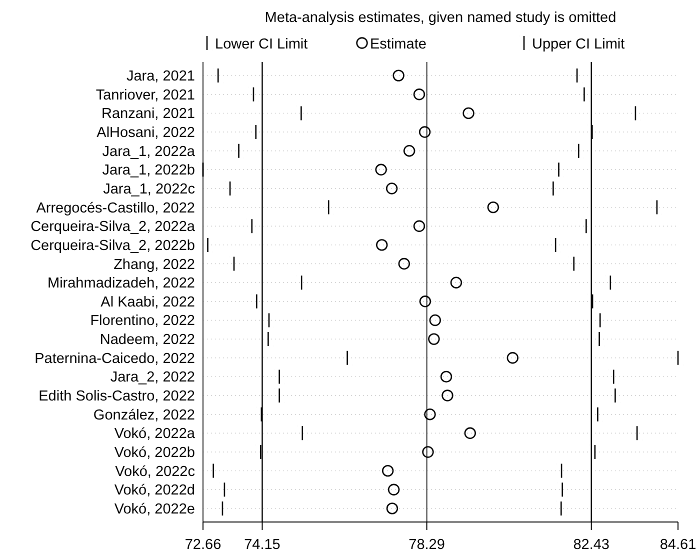 Image resolution: width=700 pixels, height=558 pixels. I want to click on chart-title: Meta-analysis estimates, given named study is omitted, so click(440, 18).